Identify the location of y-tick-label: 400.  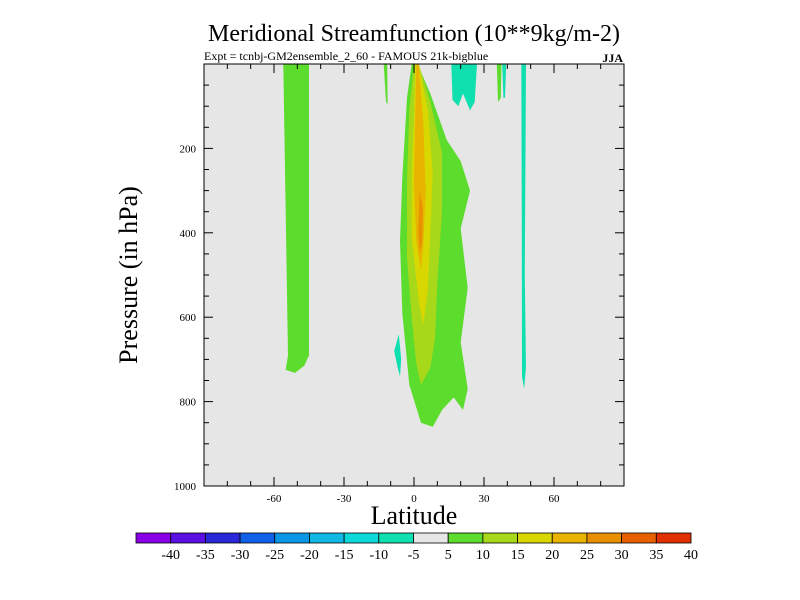
(188, 234).